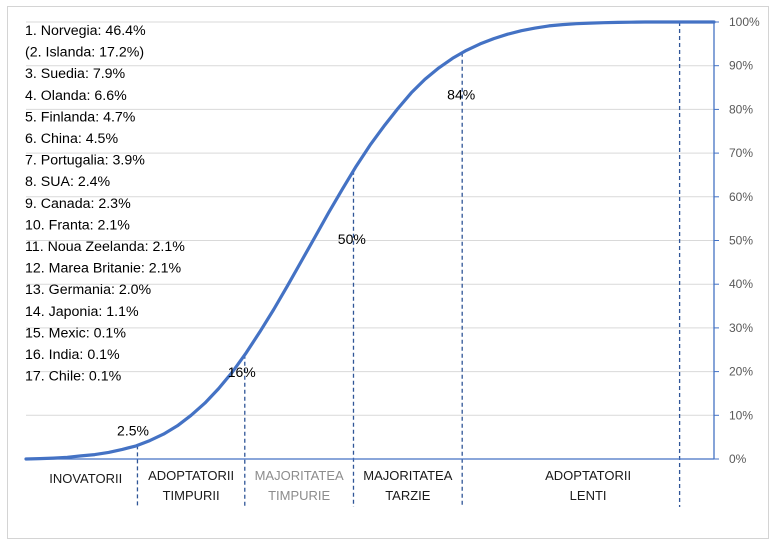  I want to click on country-list-item: 3. Suedia: 7.9%, so click(75, 74).